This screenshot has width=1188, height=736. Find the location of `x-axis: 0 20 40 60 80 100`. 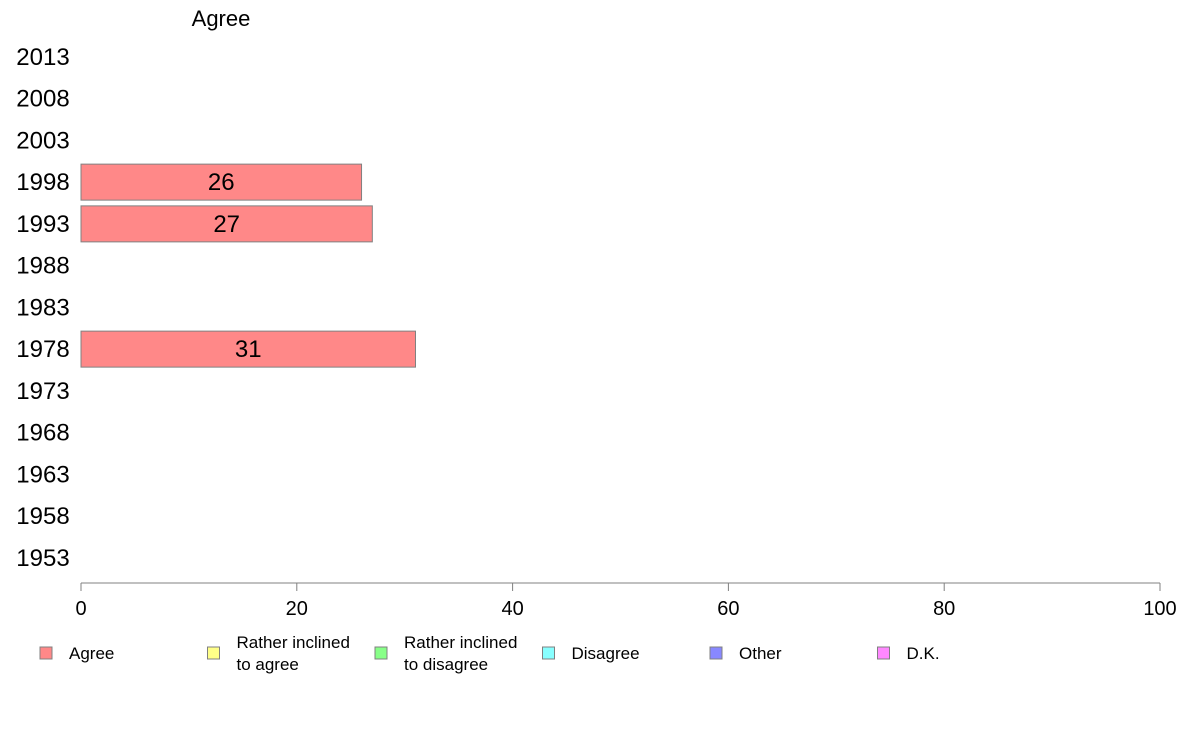

x-axis: 0 20 40 60 80 100 is located at coordinates (626, 601).